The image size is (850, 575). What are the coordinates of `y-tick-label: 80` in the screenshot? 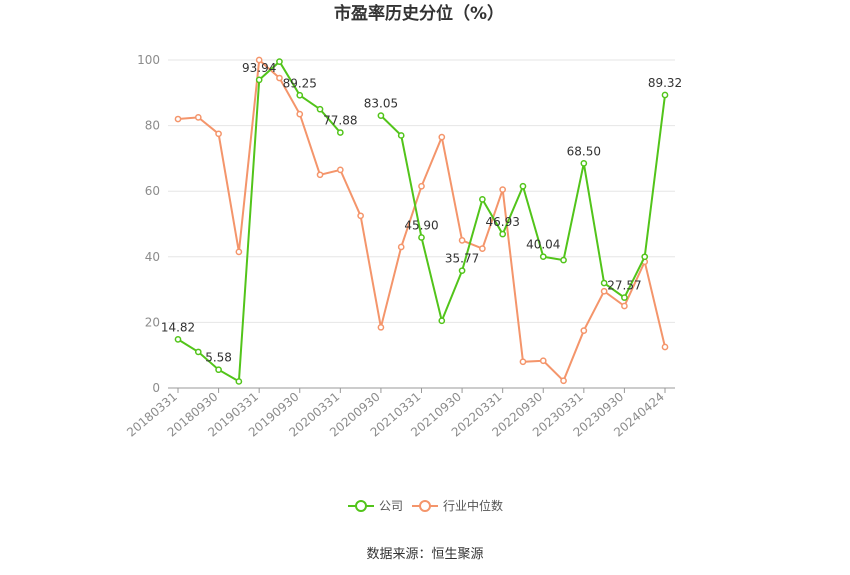 It's located at (152, 126).